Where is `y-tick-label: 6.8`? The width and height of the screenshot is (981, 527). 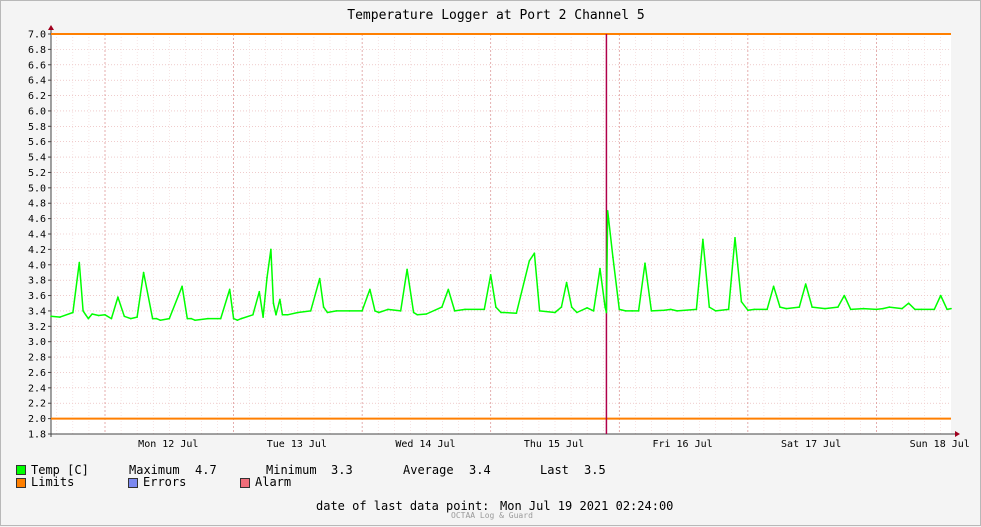
y-tick-label: 6.8 is located at coordinates (37, 50).